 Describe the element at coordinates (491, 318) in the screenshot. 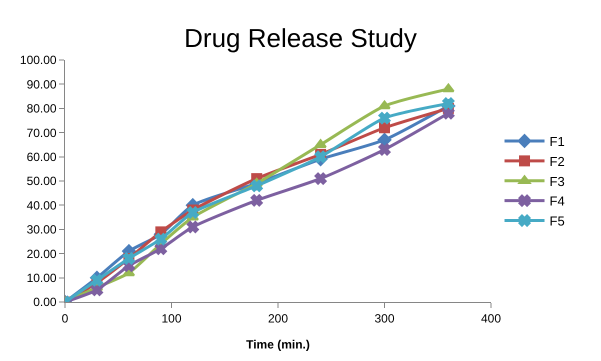

I see `x-tick-label: 400` at that location.